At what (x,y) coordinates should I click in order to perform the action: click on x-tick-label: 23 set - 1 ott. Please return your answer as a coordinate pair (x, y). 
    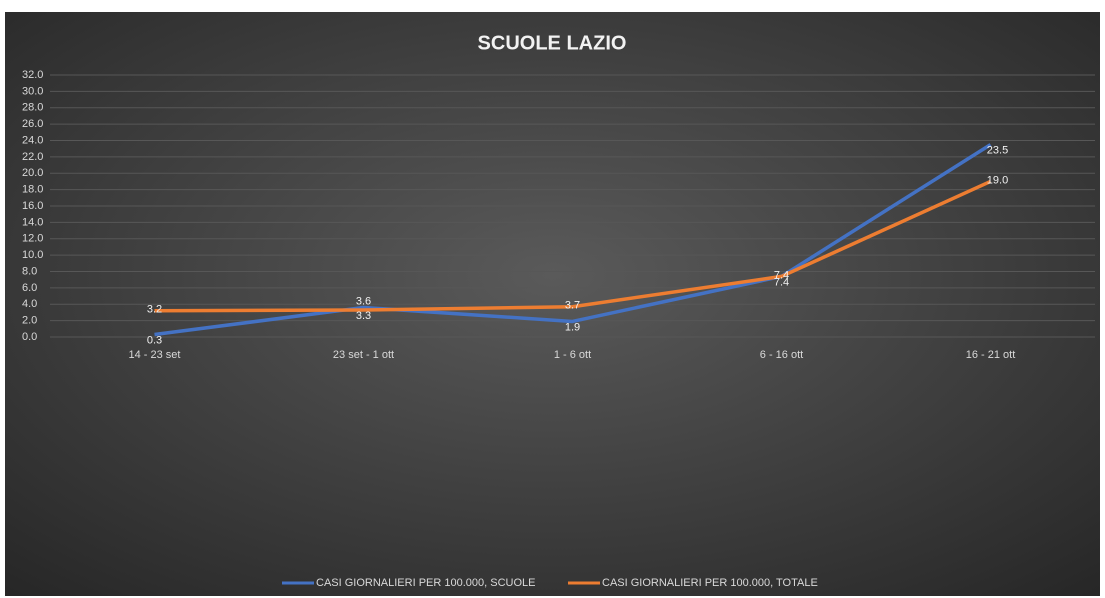
    Looking at the image, I should click on (363, 355).